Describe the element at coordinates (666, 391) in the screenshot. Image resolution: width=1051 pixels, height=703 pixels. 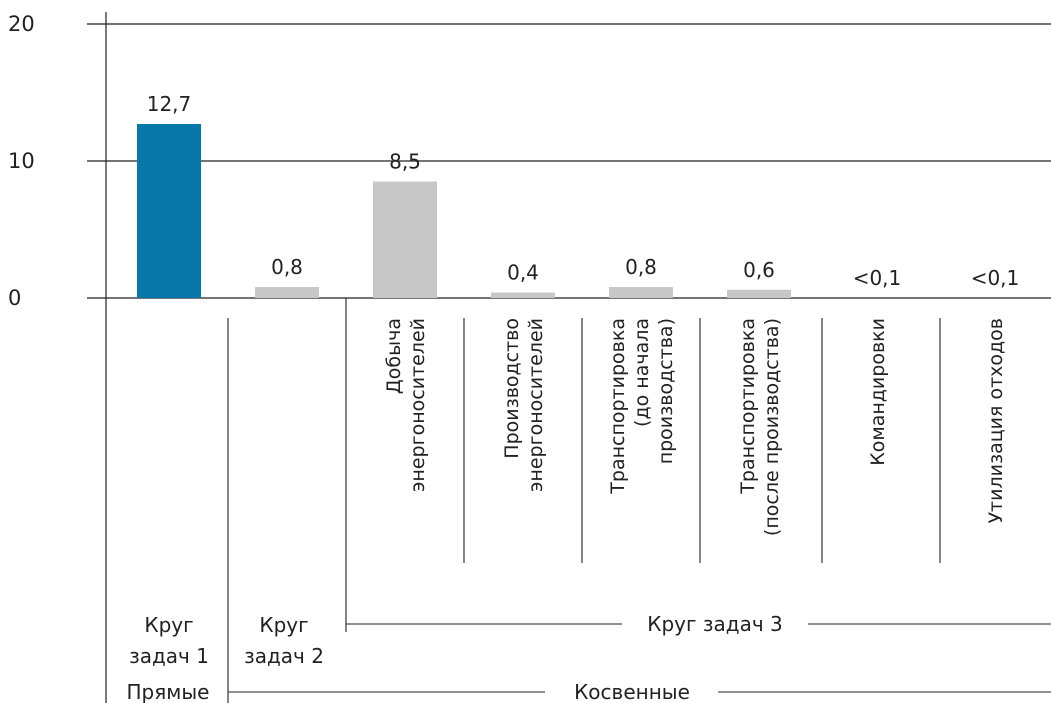
I see `category-label: производства)` at that location.